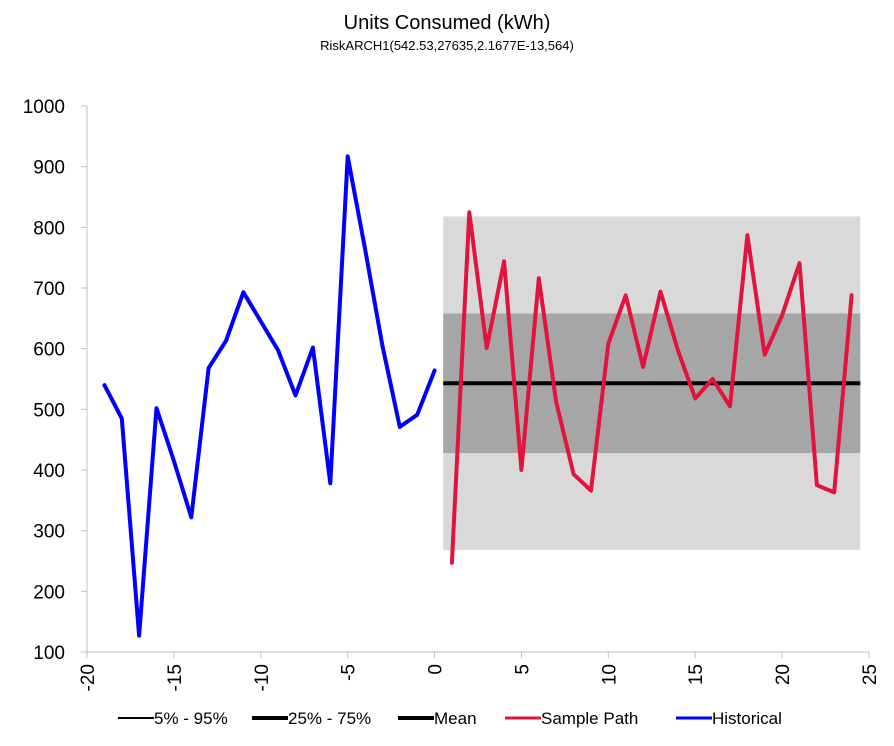 Image resolution: width=894 pixels, height=746 pixels. I want to click on y-tick-label: 300, so click(49, 532).